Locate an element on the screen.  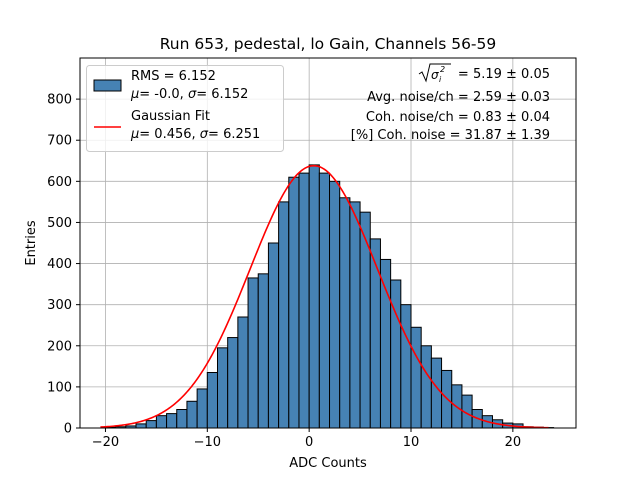
legend-histogram-swatch is located at coordinates (107, 85).